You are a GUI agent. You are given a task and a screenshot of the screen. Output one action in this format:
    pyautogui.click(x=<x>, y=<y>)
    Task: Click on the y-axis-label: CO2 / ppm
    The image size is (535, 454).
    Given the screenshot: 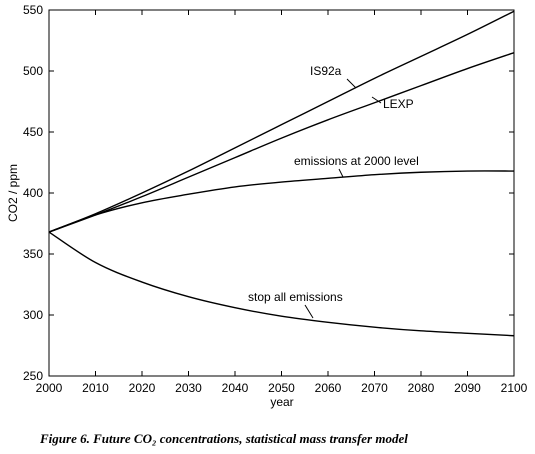 What is the action you would take?
    pyautogui.click(x=13, y=193)
    